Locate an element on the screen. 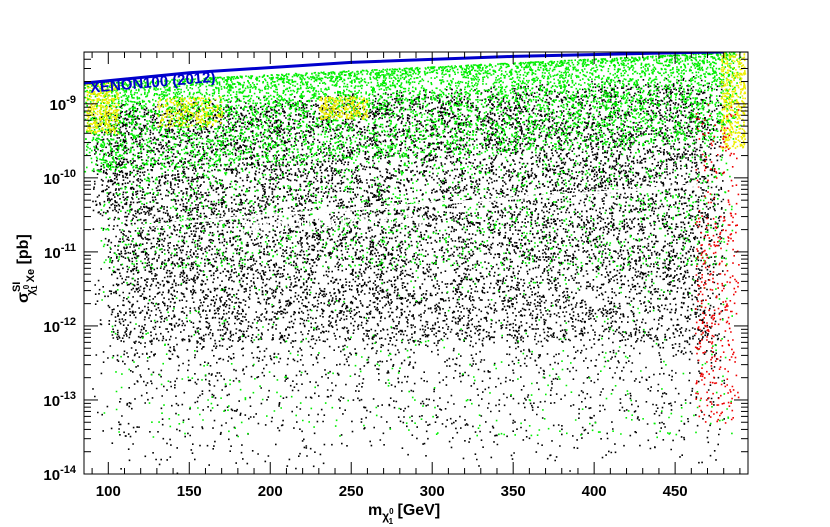 This screenshot has height=527, width=830. y-axis-title: σSIχ01 Xe [pb] is located at coordinates (25, 268).